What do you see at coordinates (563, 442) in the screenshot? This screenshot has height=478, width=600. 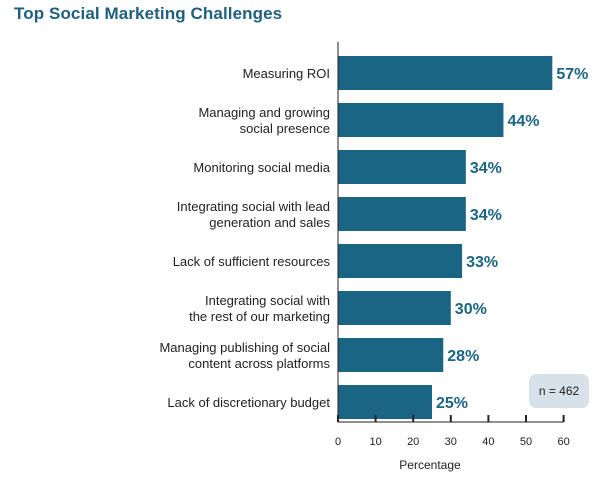 I see `x-tick-label: 60` at bounding box center [563, 442].